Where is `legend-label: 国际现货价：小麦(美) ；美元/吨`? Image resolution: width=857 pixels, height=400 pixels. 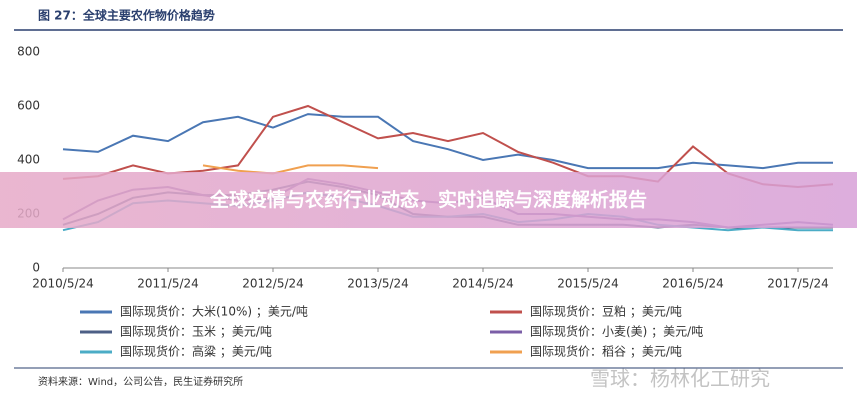 legend-label: 国际现货价：小麦(美) ；美元/吨 is located at coordinates (616, 331).